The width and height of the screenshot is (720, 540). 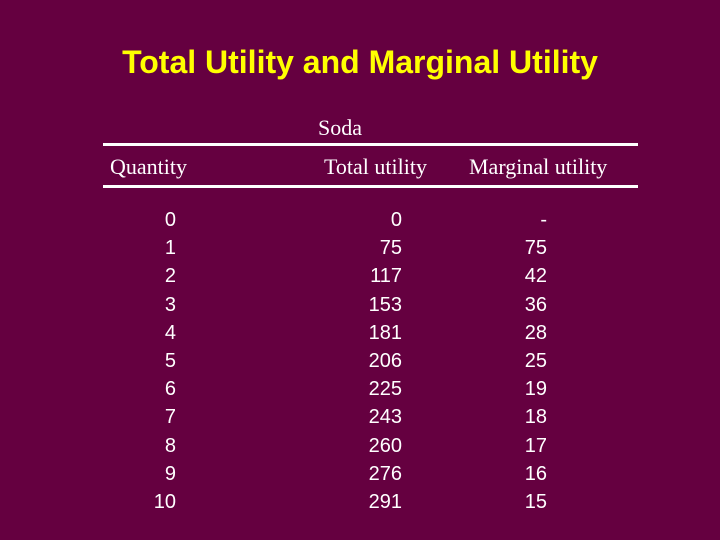 What do you see at coordinates (386, 276) in the screenshot?
I see `total-utility-cell: 117` at bounding box center [386, 276].